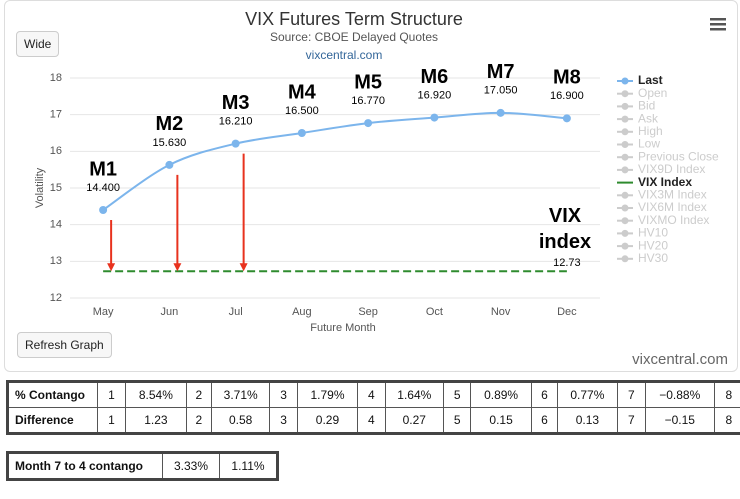 The height and width of the screenshot is (499, 740). I want to click on x-tick-label: Sep, so click(368, 312).